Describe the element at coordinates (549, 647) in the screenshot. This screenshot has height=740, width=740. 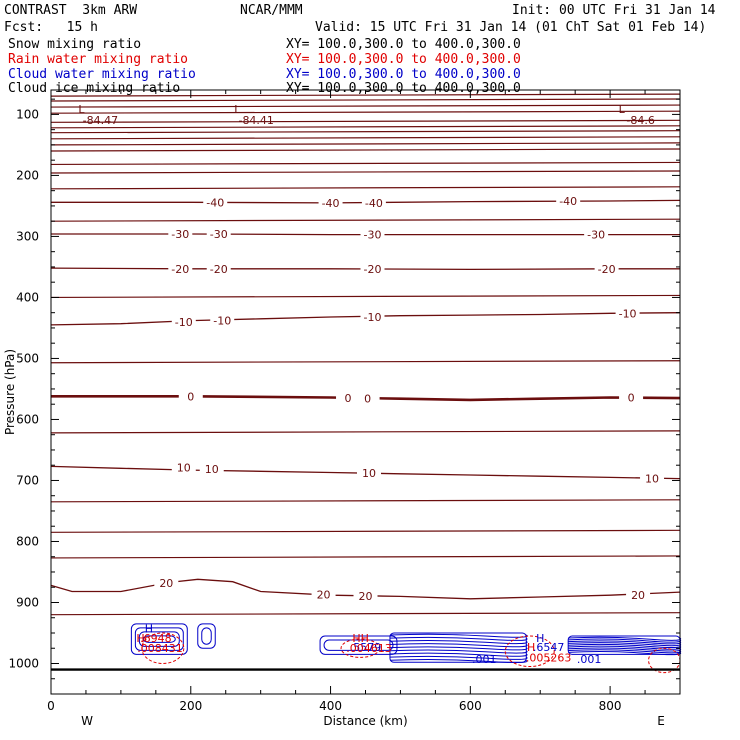
I see `contour-annotation: .6547` at that location.